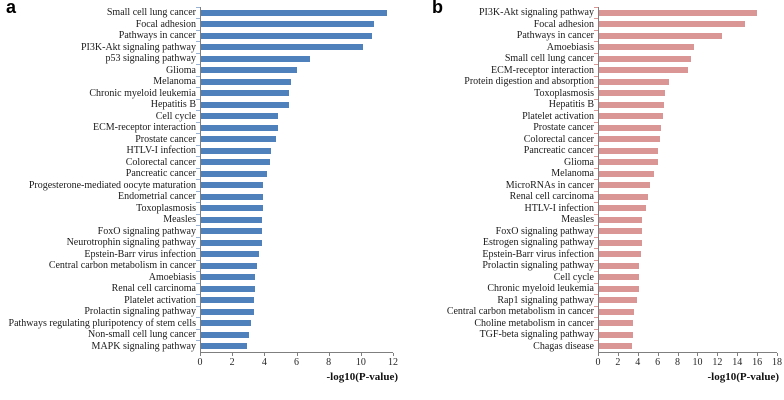 This screenshot has height=400, width=784. Describe the element at coordinates (558, 150) in the screenshot. I see `category-label: Pancreatic cancer` at that location.